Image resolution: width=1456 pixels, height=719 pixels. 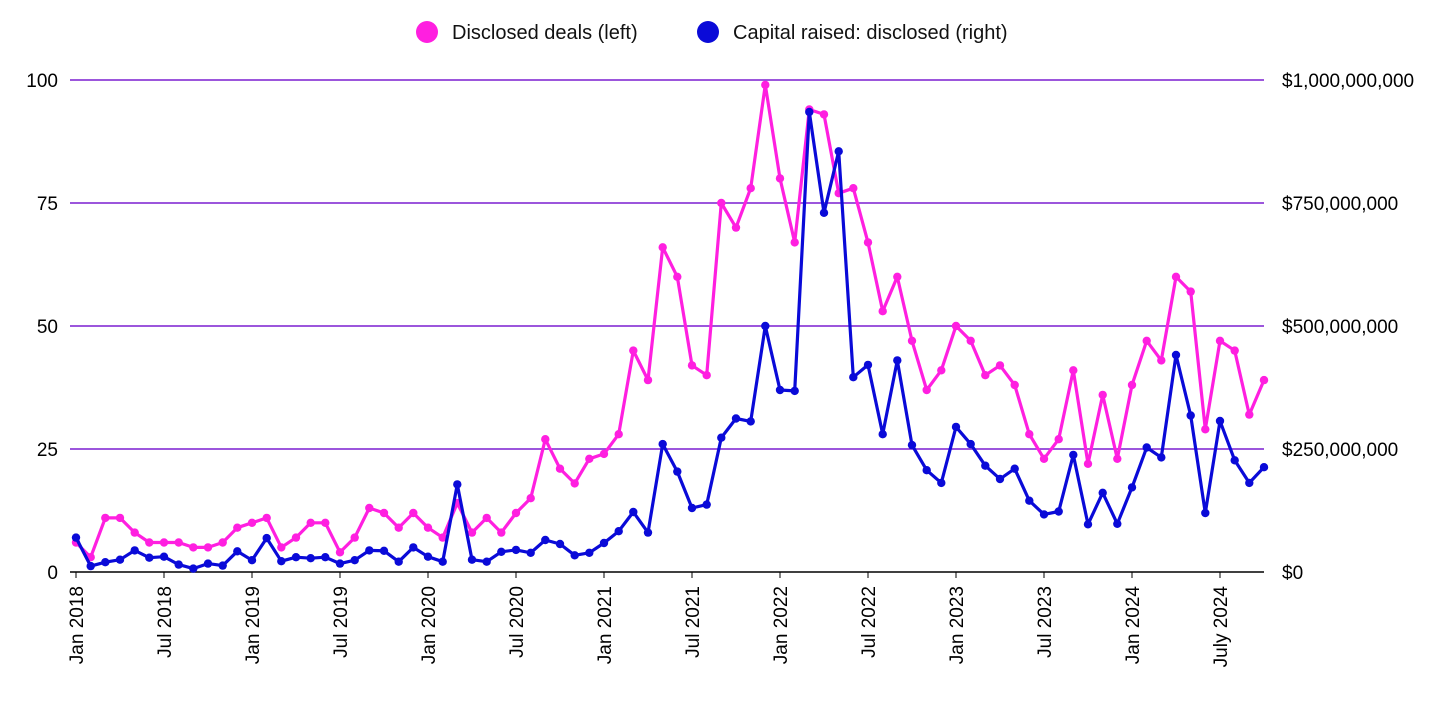 I want to click on legend-label-deals: Disclosed deals (left), so click(x=545, y=33).